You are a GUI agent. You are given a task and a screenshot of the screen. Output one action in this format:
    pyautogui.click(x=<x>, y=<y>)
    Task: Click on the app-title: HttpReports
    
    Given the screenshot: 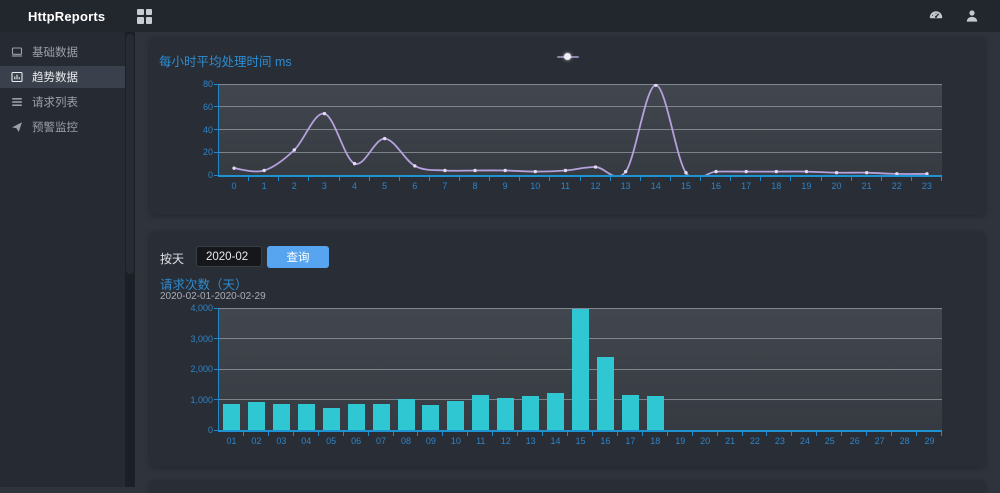 What is the action you would take?
    pyautogui.click(x=67, y=16)
    